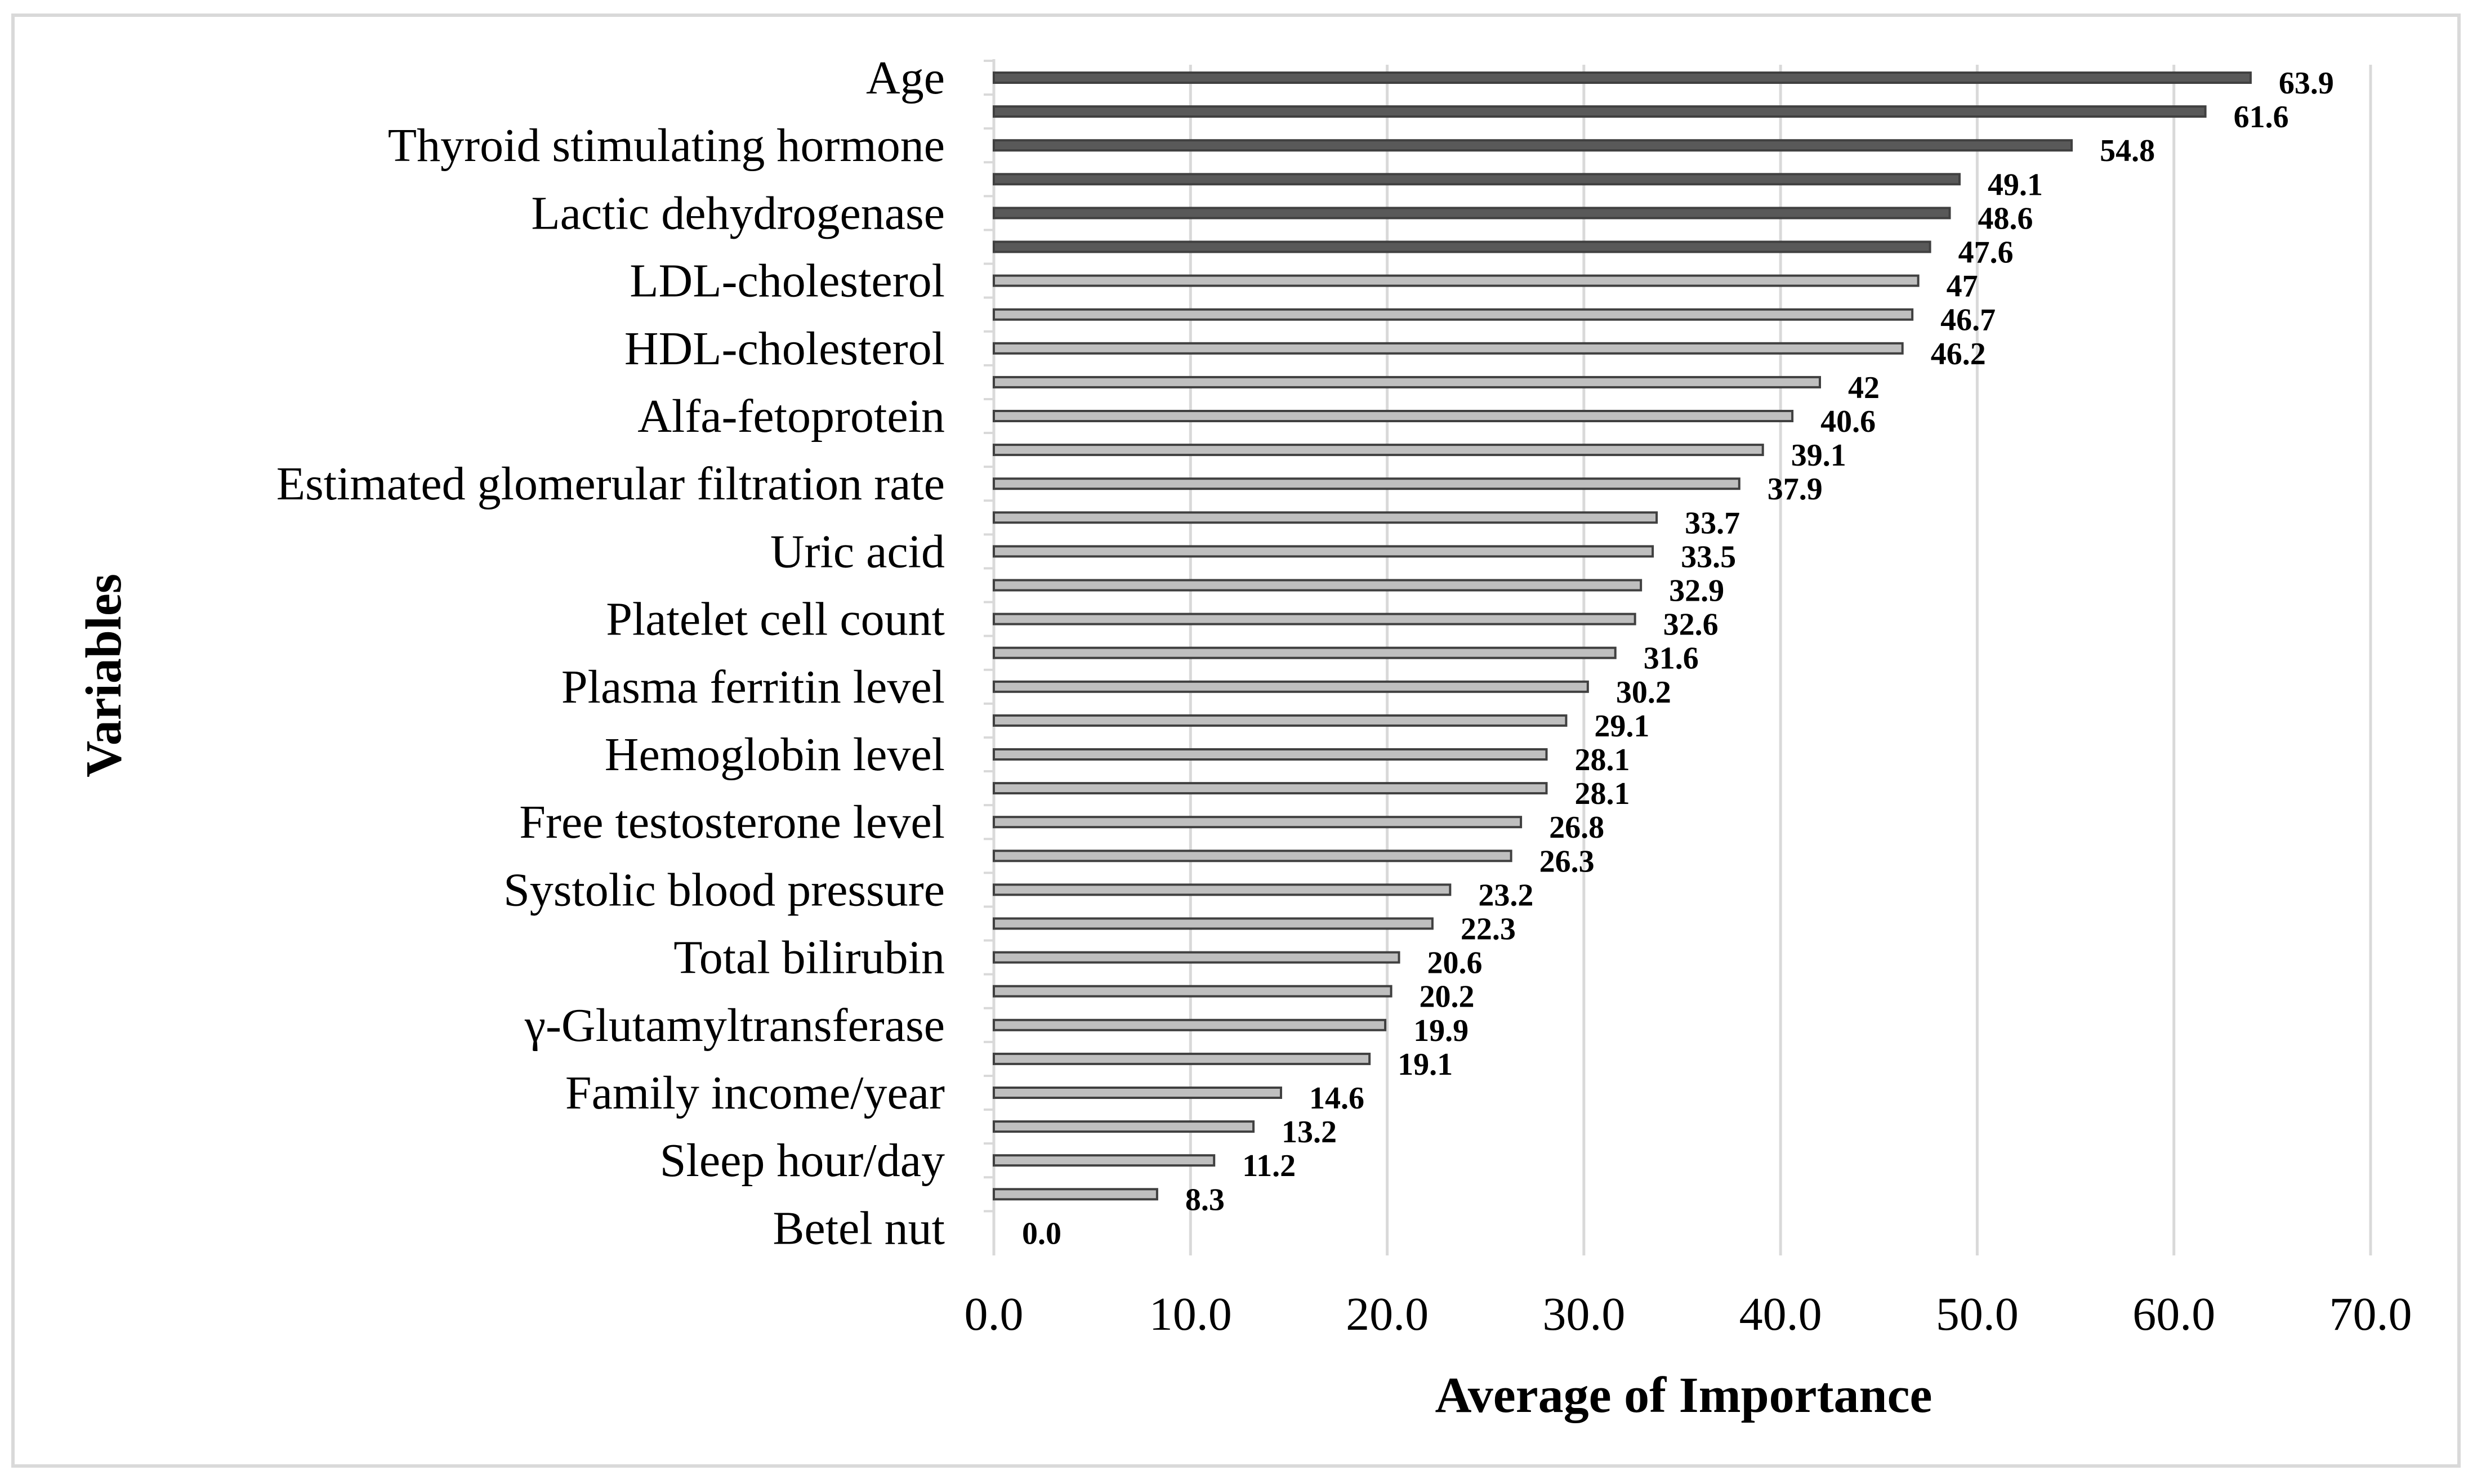 Image resolution: width=2477 pixels, height=1484 pixels. What do you see at coordinates (1309, 1133) in the screenshot?
I see `value-label: 13.2` at bounding box center [1309, 1133].